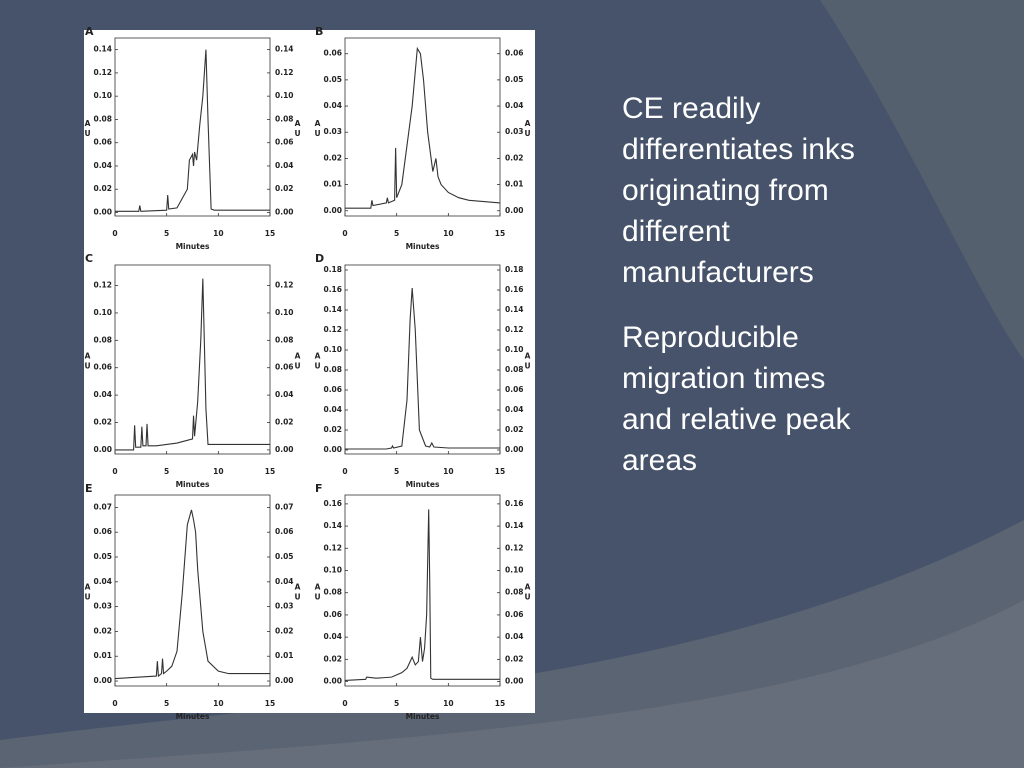  I want to click on y-tick-label: 0.03, so click(102, 606).